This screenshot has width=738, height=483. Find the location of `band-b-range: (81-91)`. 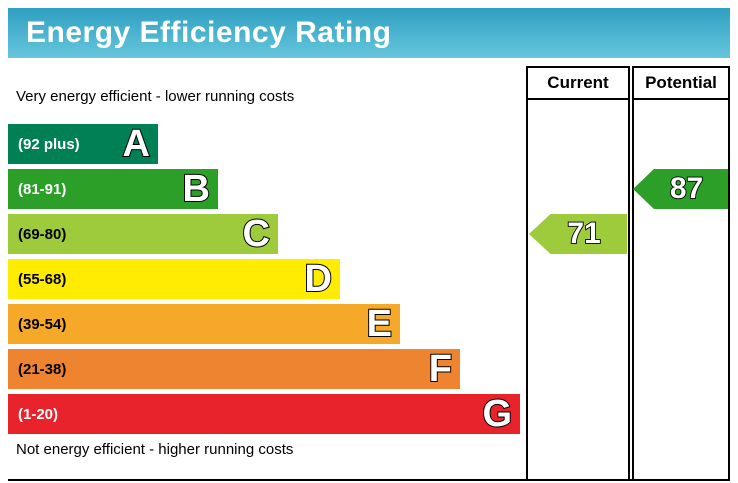

band-b-range: (81-91) is located at coordinates (42, 189).